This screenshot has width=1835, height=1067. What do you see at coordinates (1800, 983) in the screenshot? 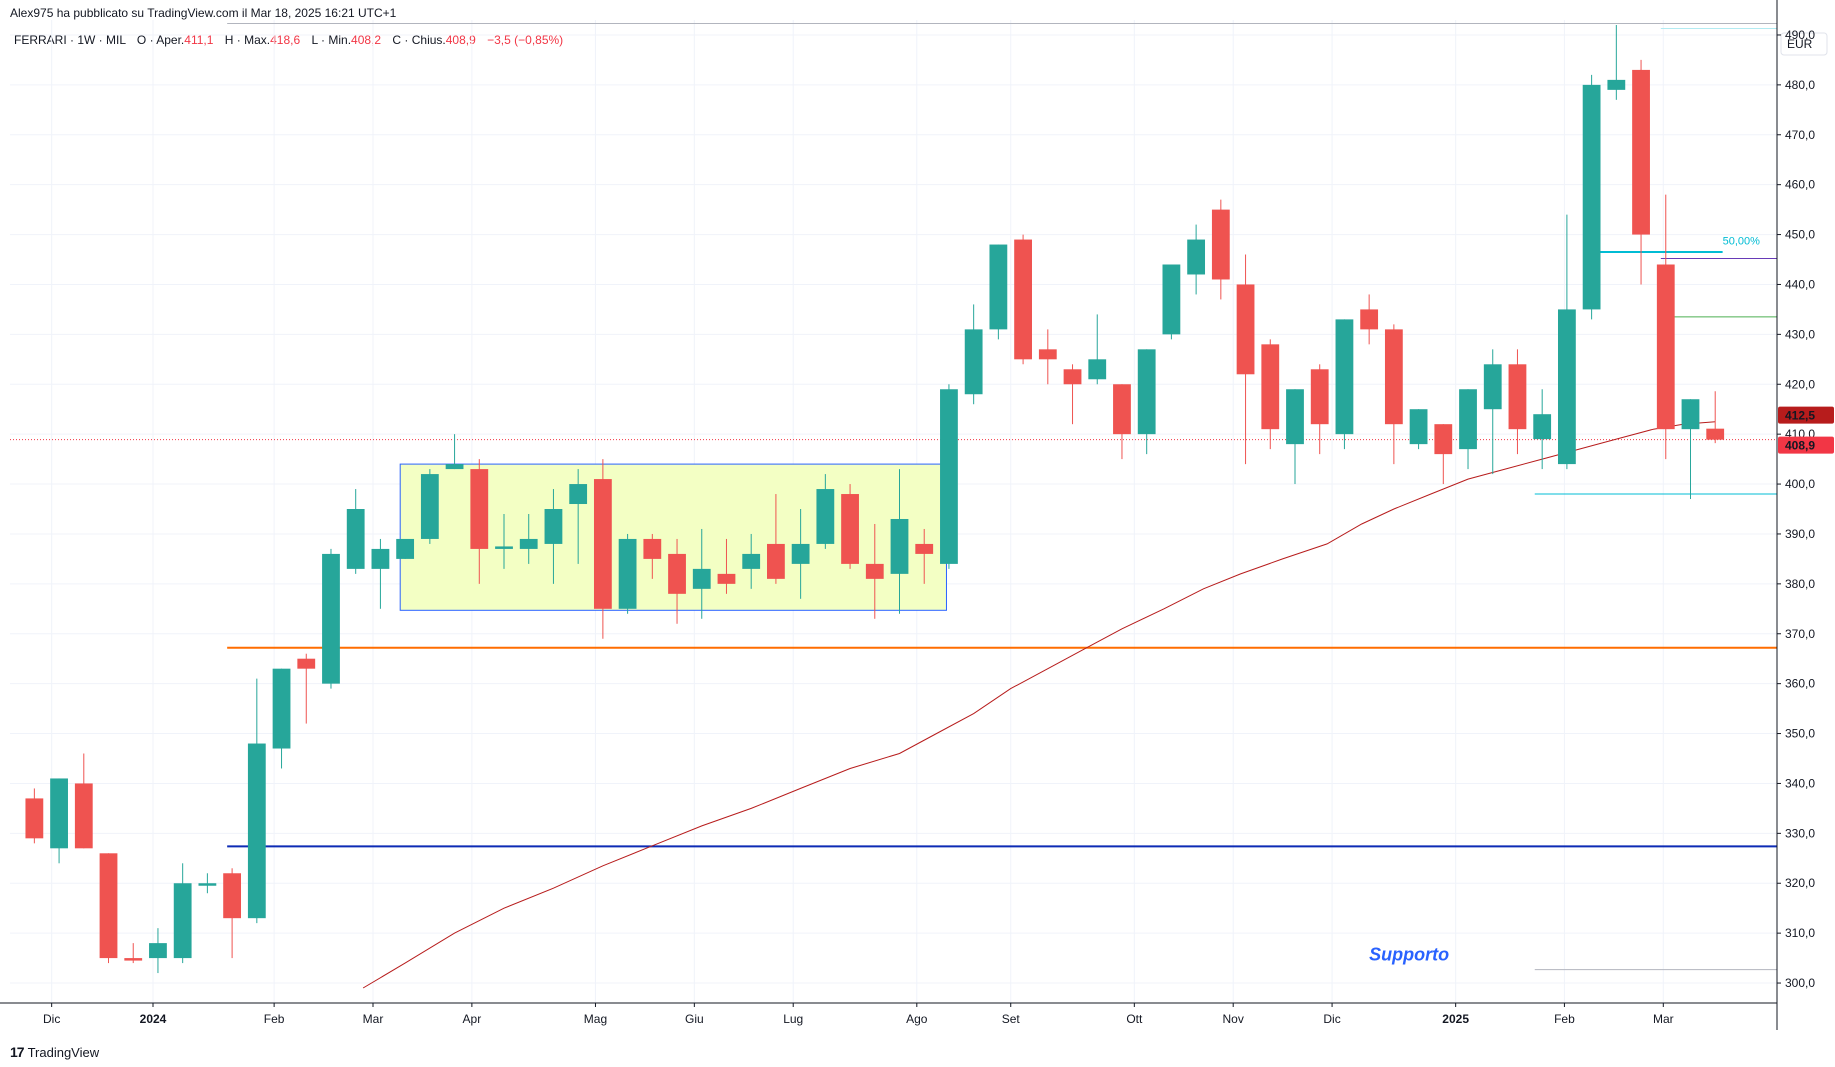
I see `price-tick-label: 300,0` at bounding box center [1800, 983].